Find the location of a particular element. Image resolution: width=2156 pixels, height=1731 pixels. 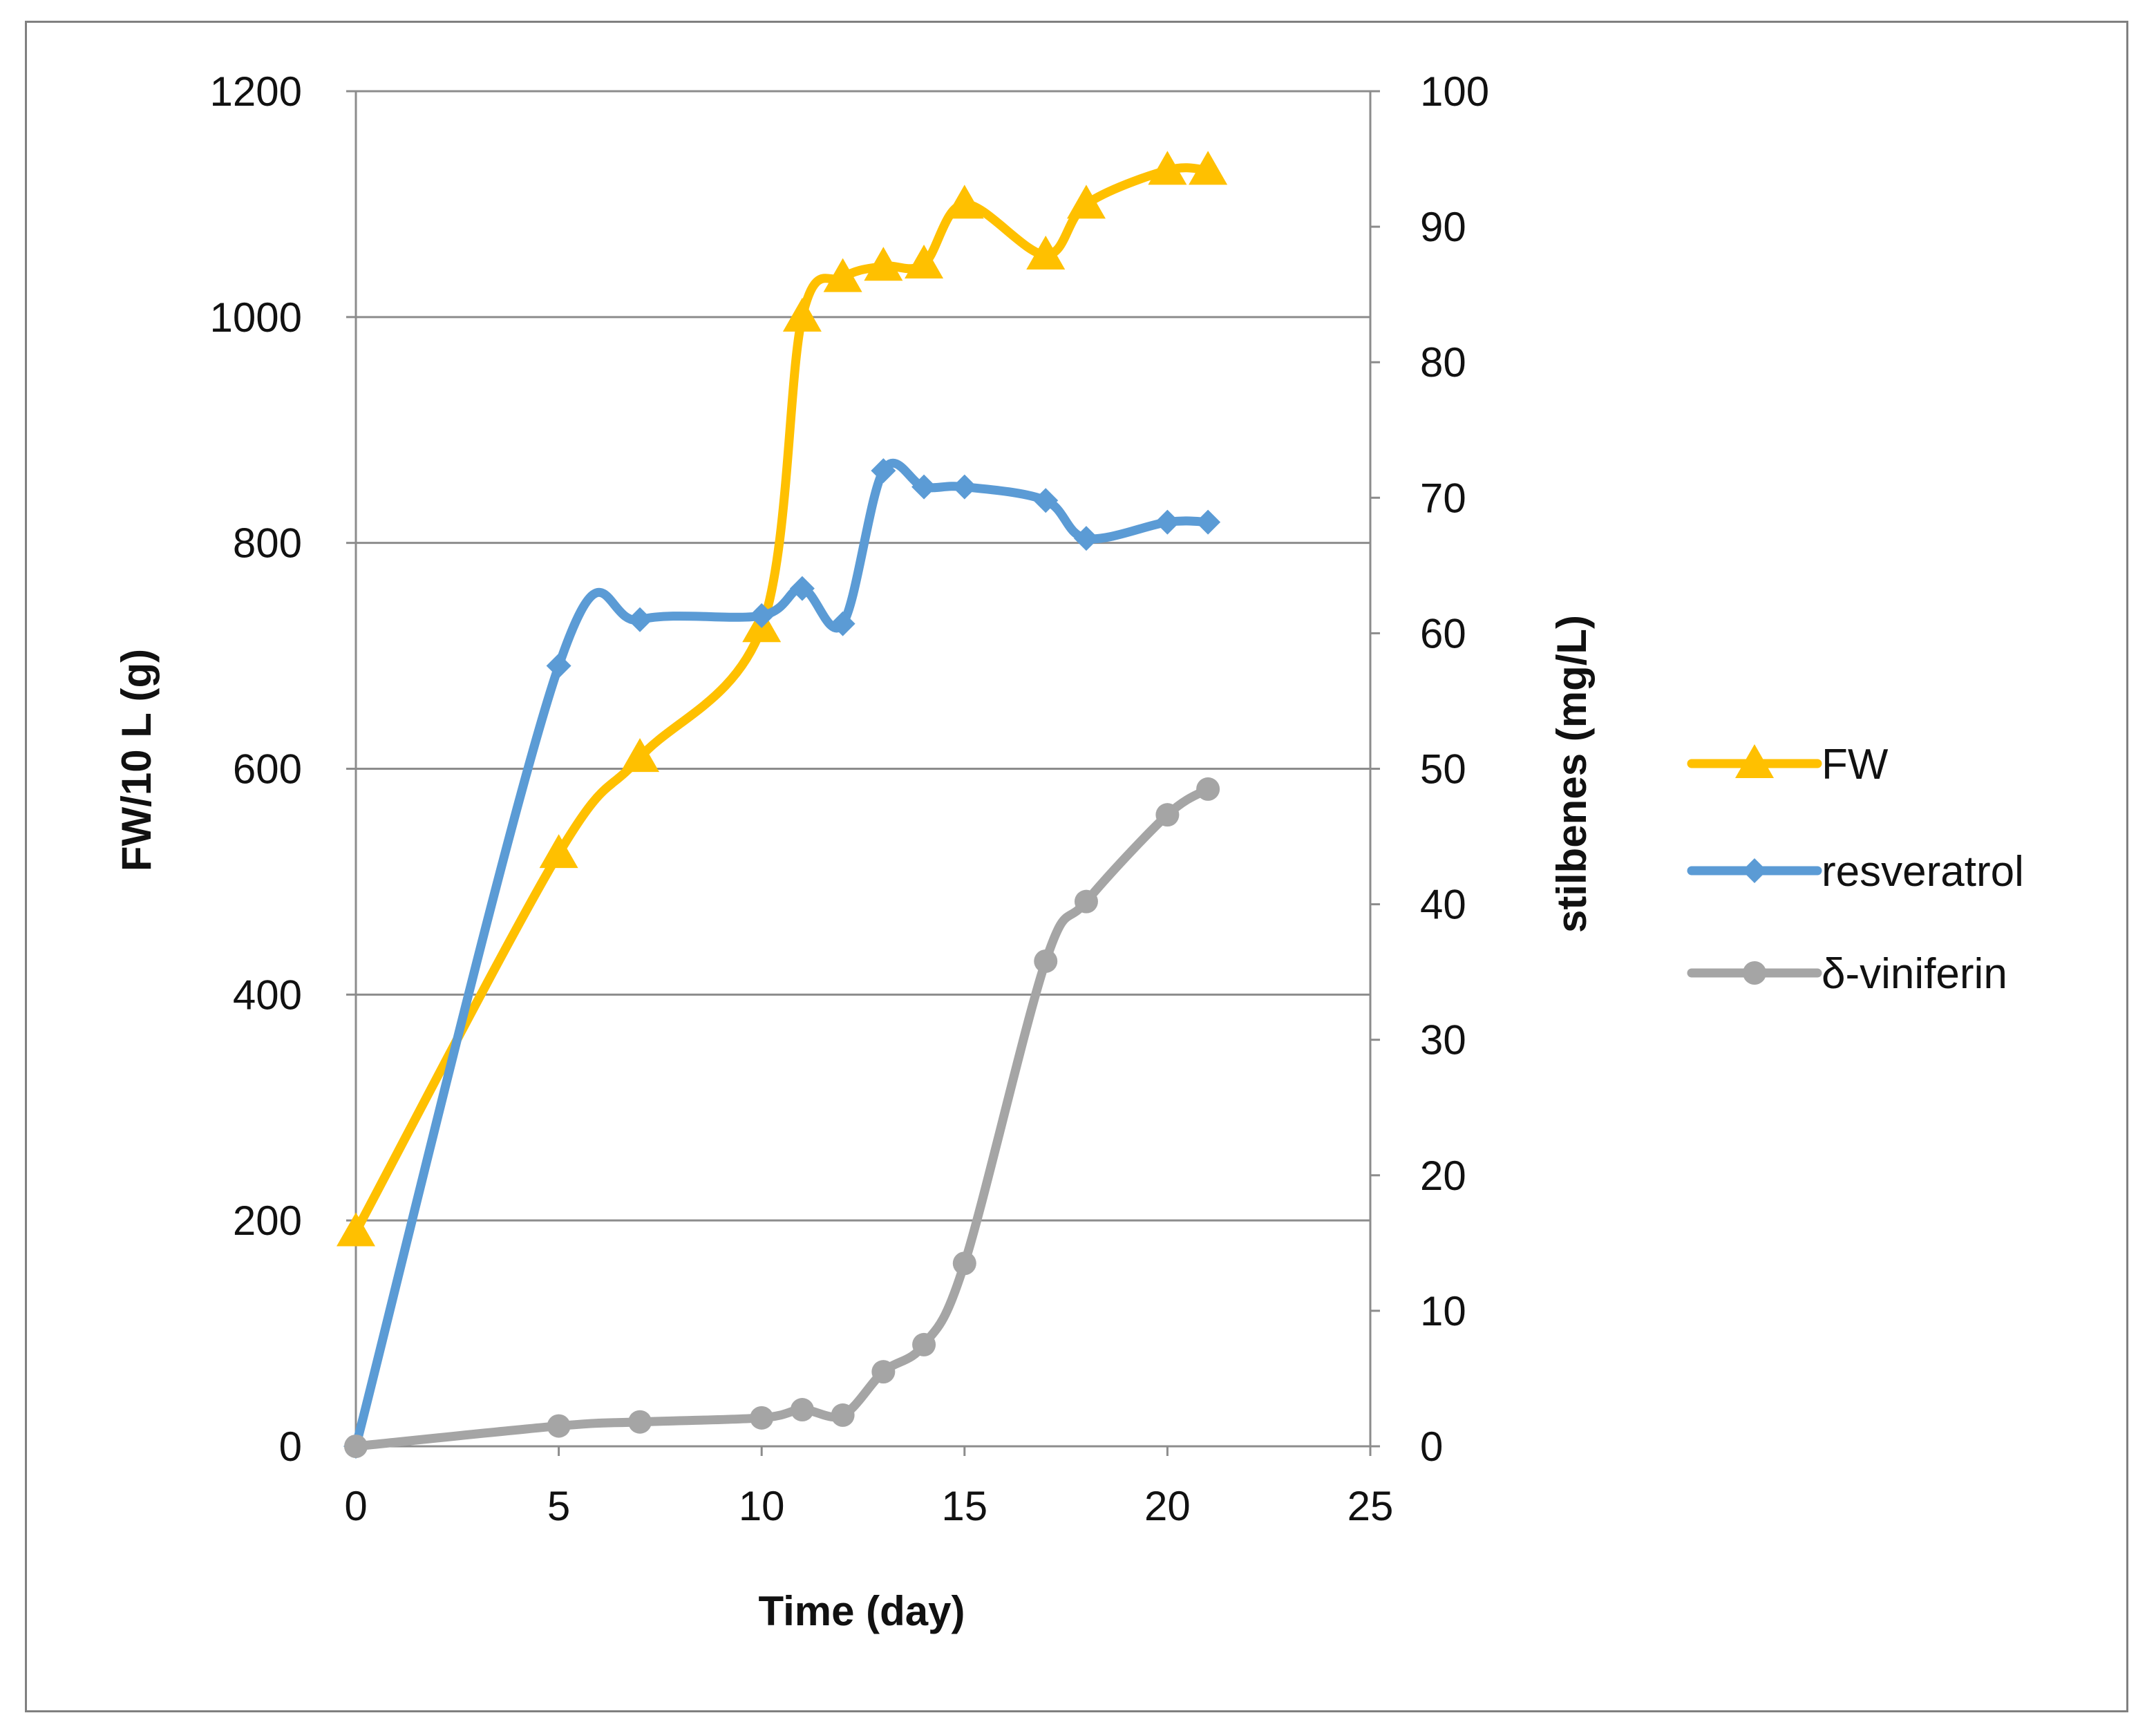

y2-tick-label: 40 is located at coordinates (1443, 905).